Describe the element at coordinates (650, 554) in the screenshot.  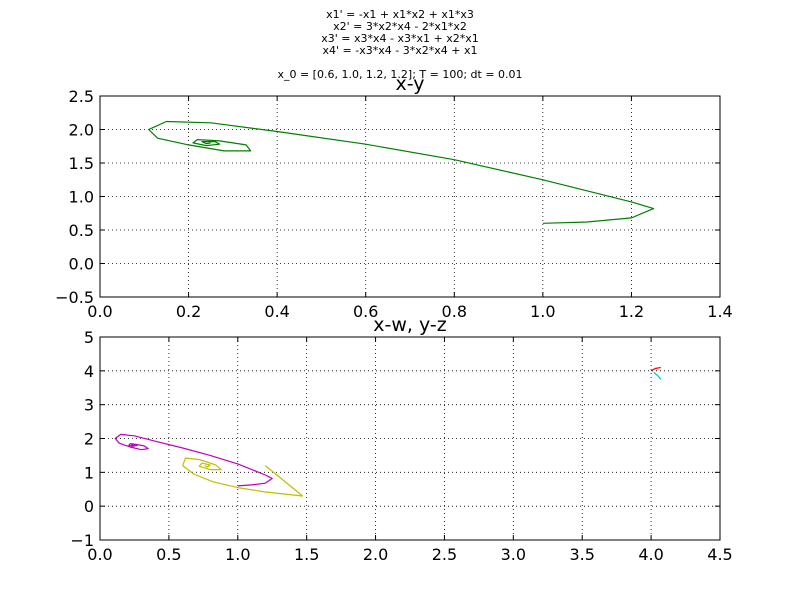
I see `x-tick-label: 4.0` at that location.